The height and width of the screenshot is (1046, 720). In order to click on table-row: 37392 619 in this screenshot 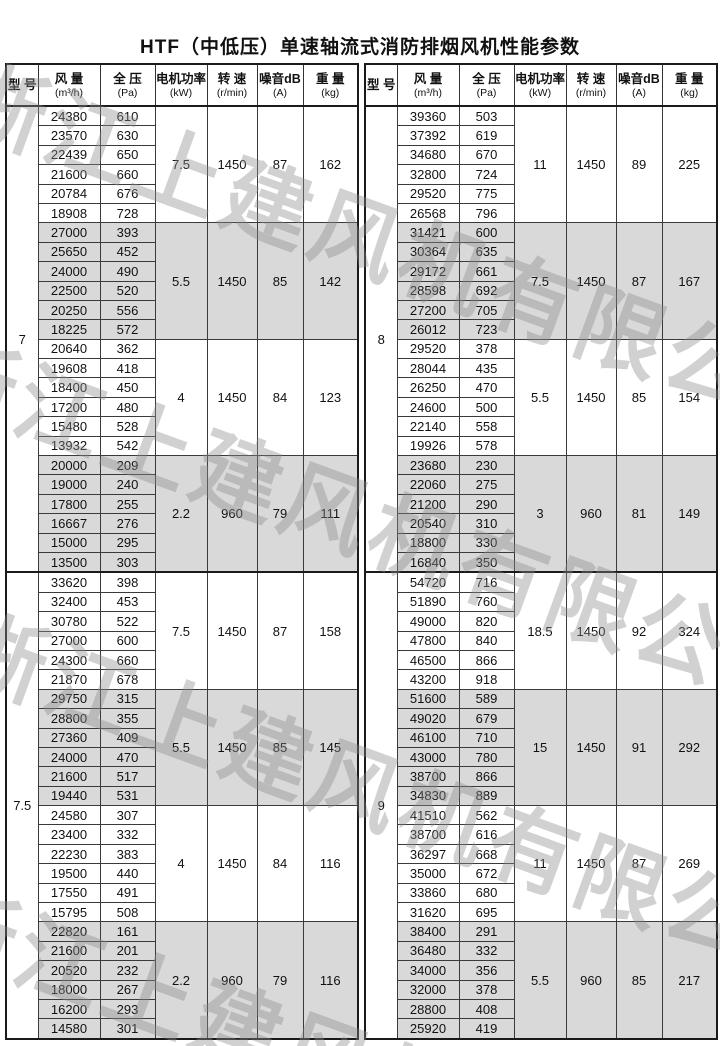, I will do `click(541, 135)`.